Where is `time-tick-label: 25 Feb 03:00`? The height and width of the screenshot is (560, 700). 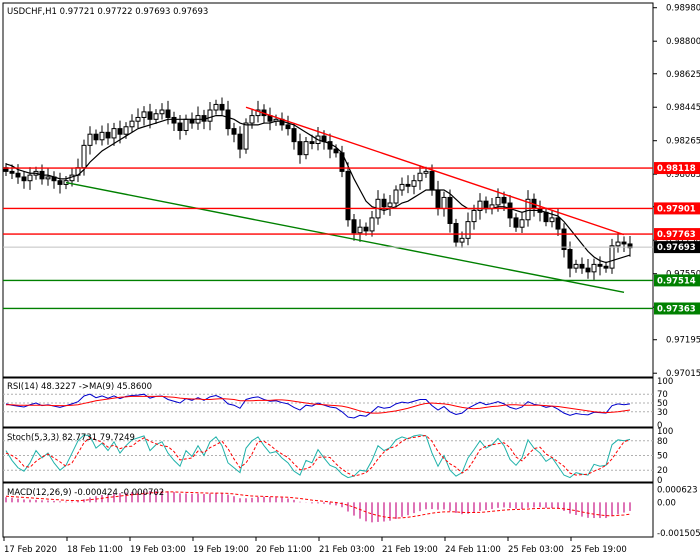
time-tick-label: 25 Feb 03:00 is located at coordinates (536, 550).